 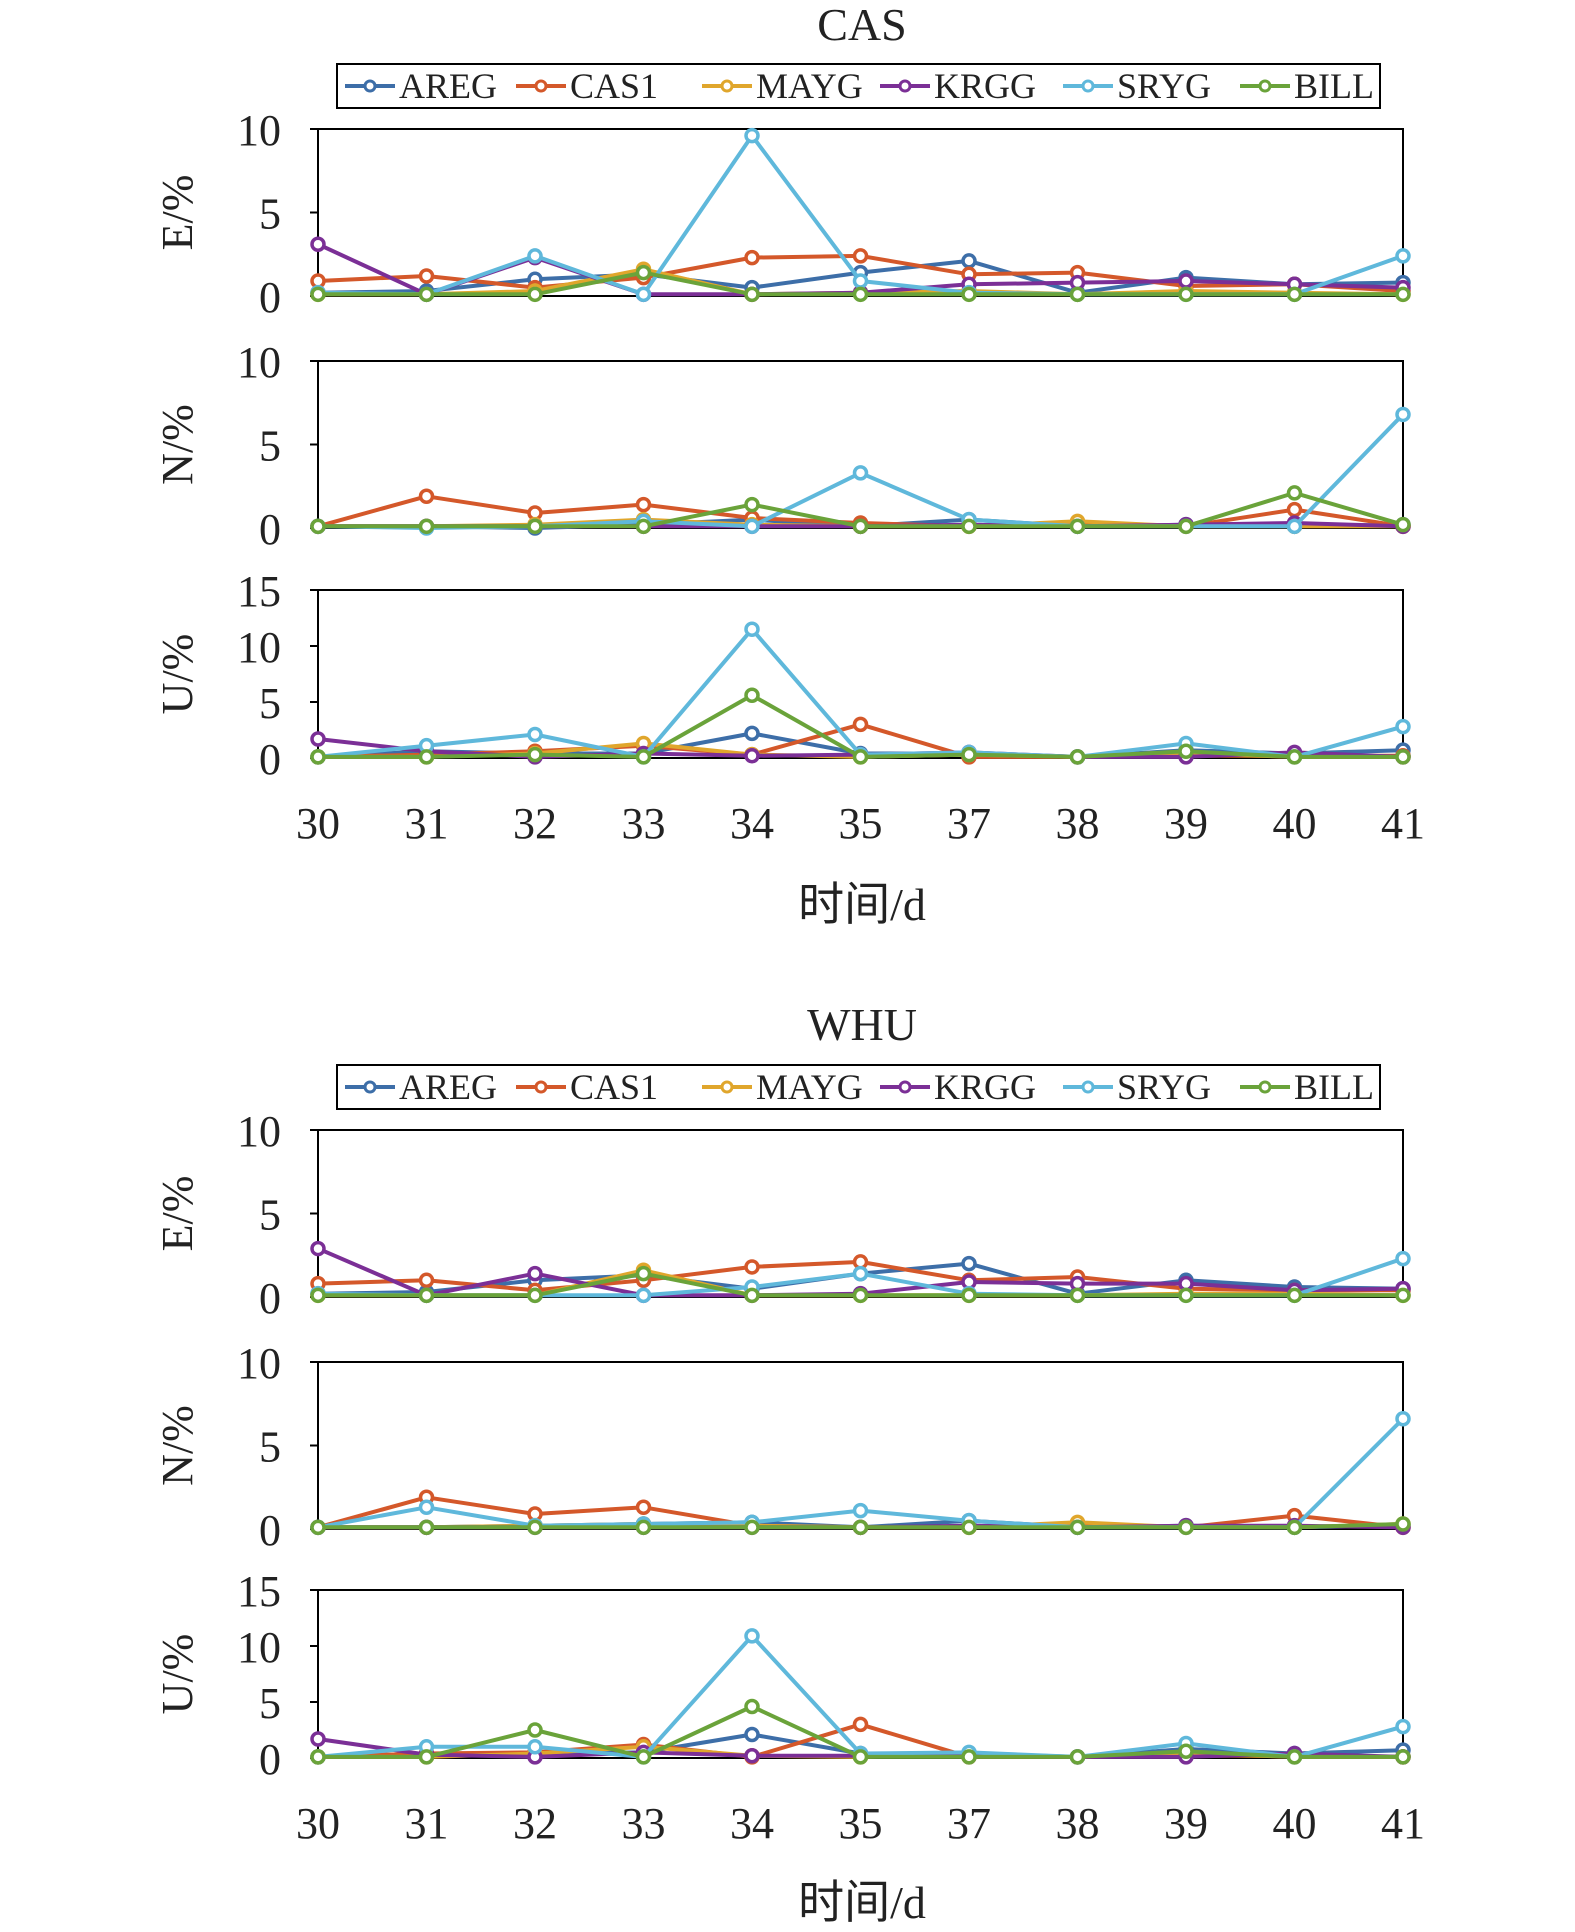 I want to click on y-axis-label: E/%, so click(x=177, y=1214).